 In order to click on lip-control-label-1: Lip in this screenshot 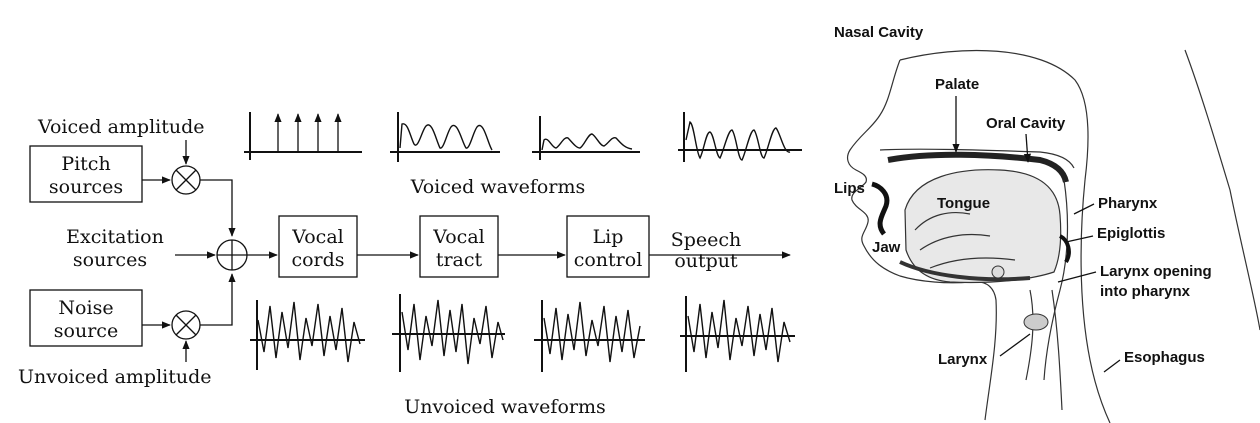, I will do `click(608, 237)`.